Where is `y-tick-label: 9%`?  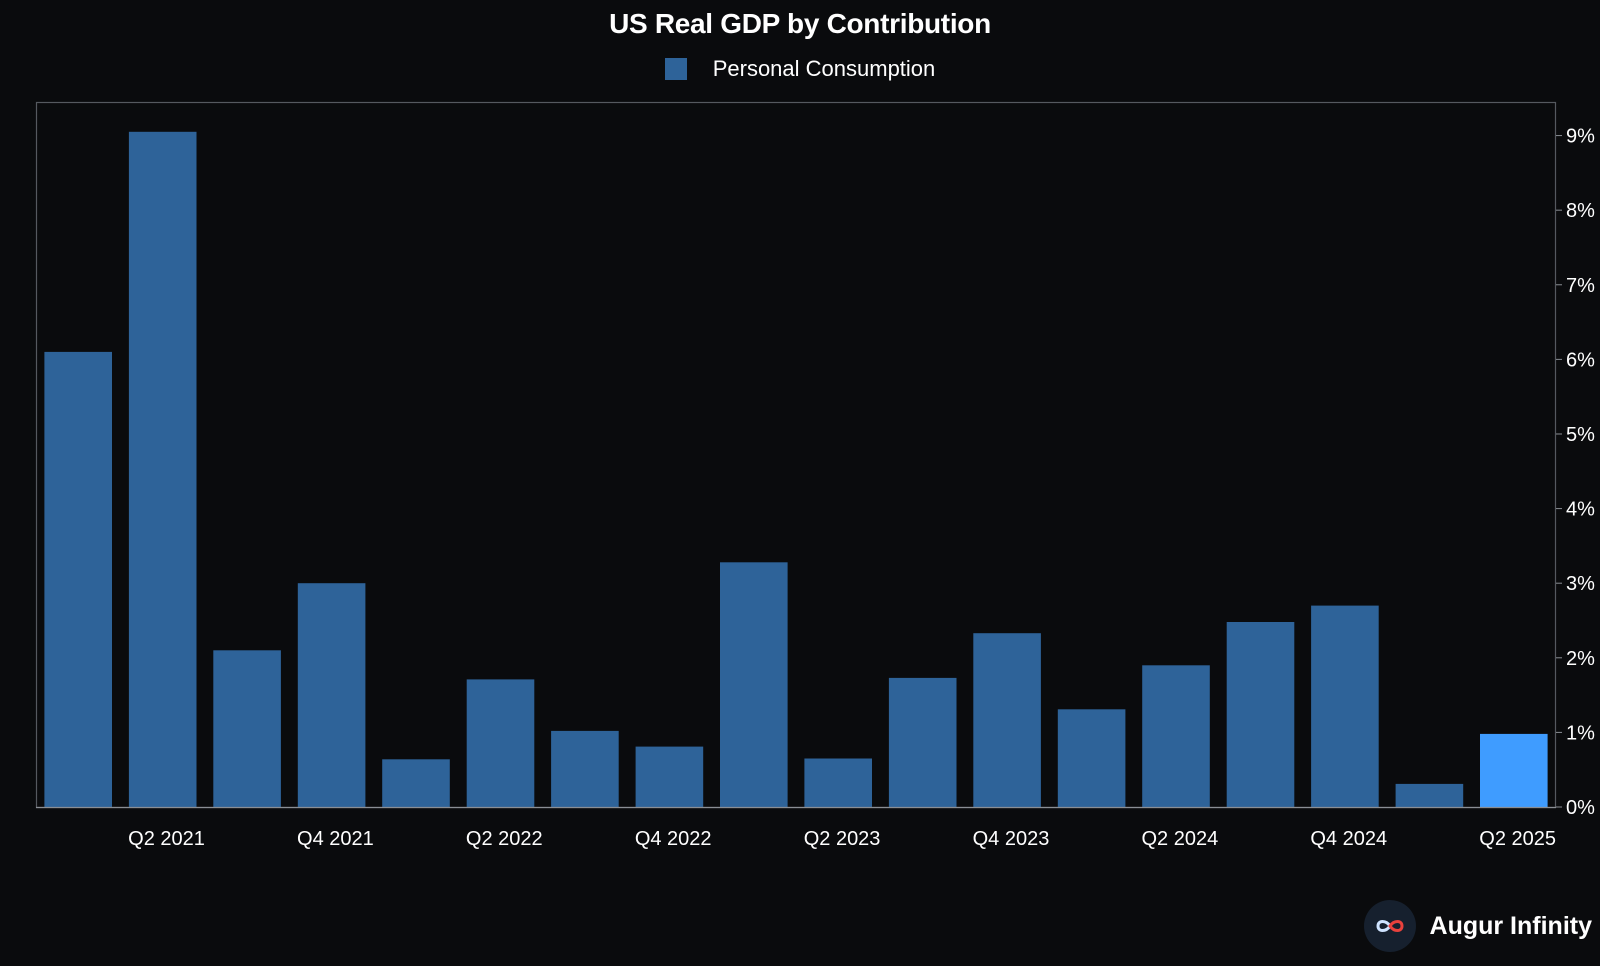 y-tick-label: 9% is located at coordinates (1580, 137).